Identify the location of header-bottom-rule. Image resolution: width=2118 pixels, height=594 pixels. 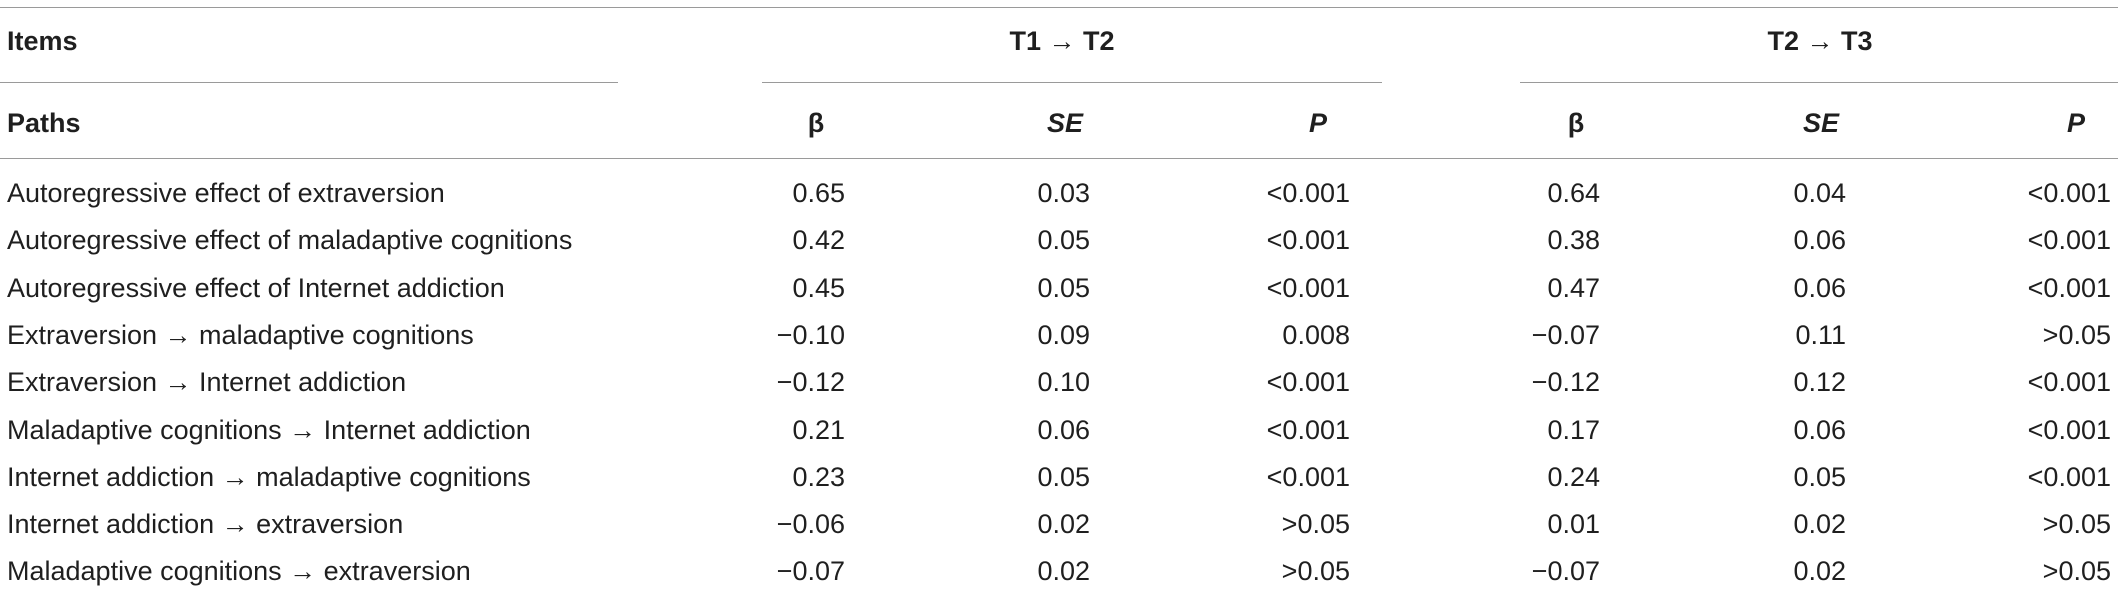
(1059, 158).